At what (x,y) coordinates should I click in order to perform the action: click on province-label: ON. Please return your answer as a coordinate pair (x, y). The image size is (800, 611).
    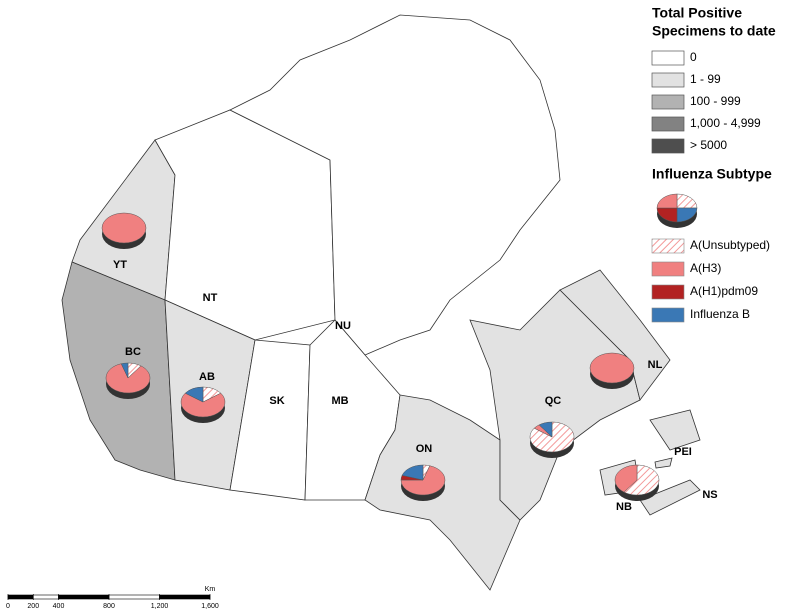
    Looking at the image, I should click on (424, 449).